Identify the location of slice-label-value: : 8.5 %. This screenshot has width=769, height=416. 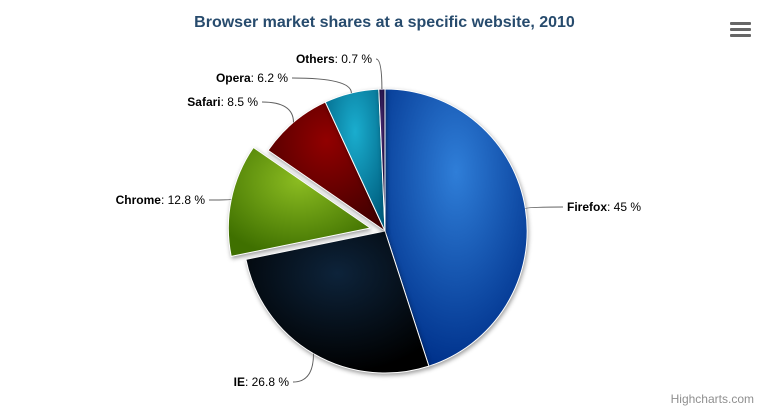
(240, 102).